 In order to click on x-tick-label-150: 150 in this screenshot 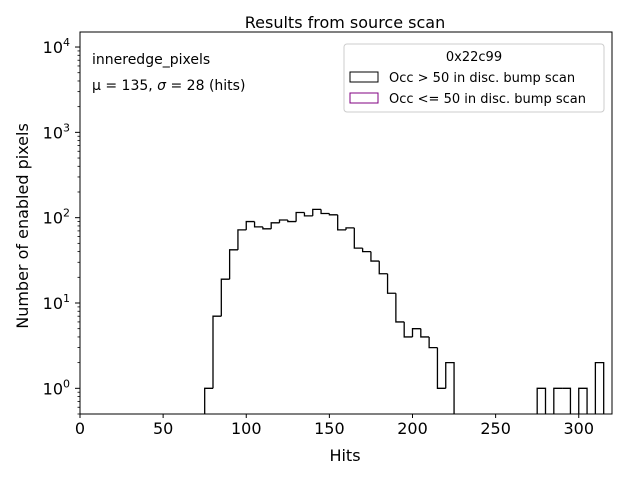, I will do `click(329, 428)`.